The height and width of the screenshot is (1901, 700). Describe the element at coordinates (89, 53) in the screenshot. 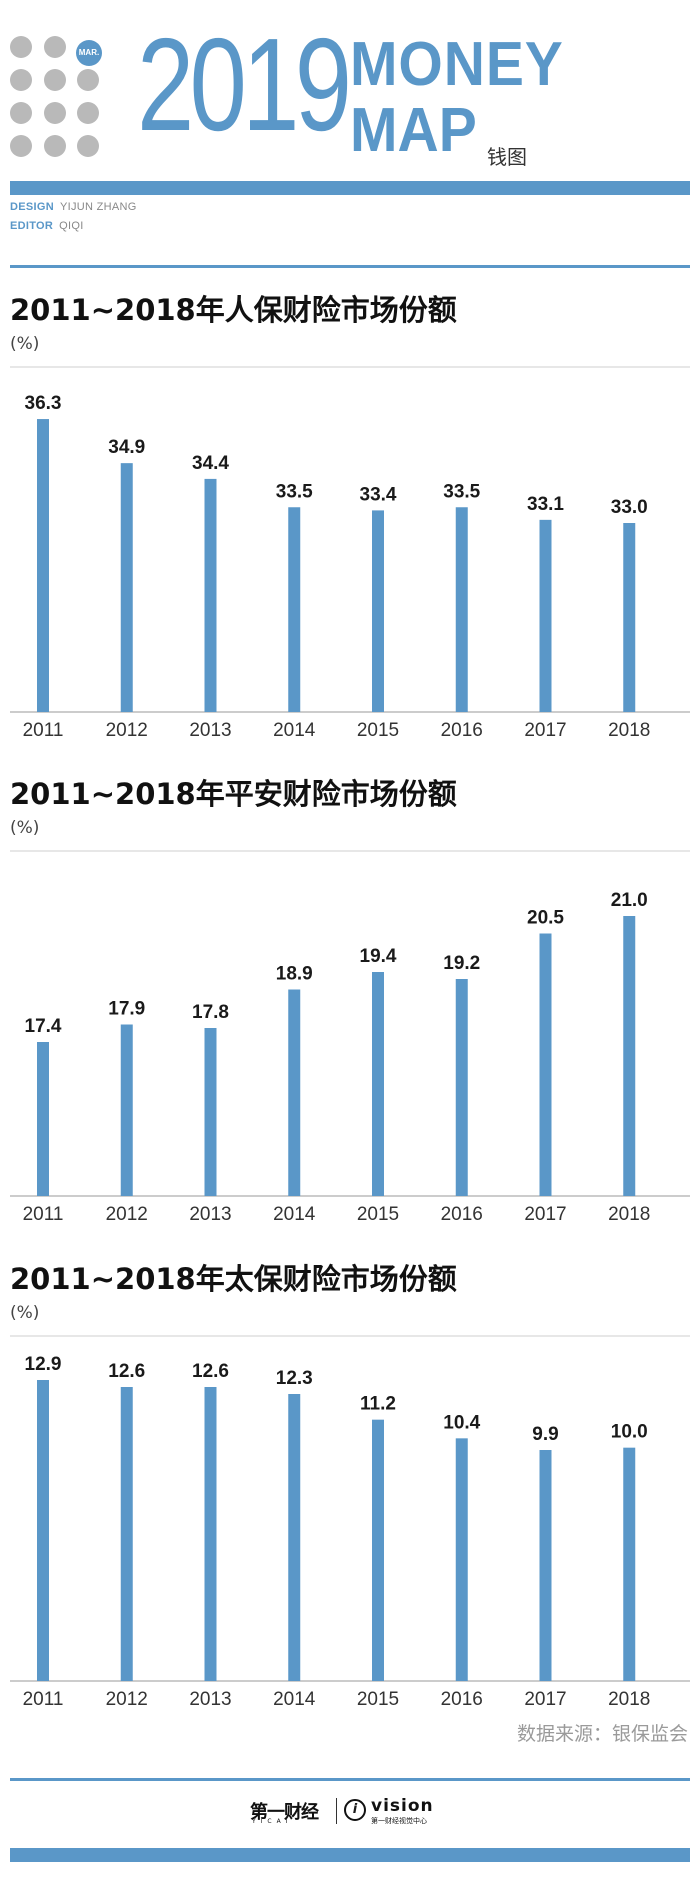

I see `month-badge: MAR.` at that location.